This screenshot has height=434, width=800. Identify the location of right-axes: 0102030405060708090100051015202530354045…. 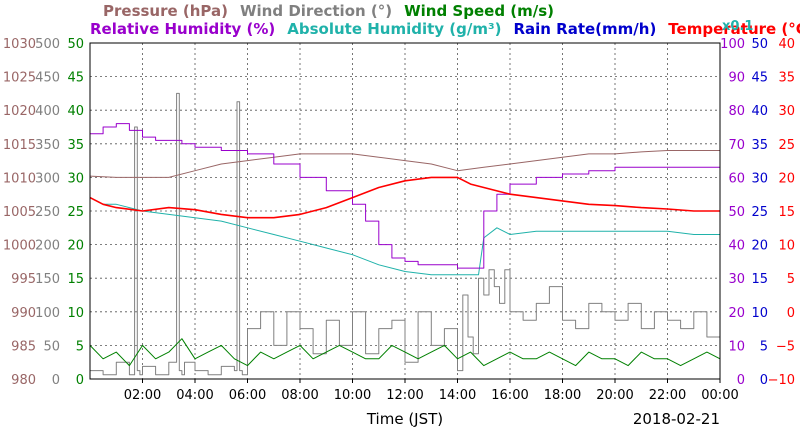
(757, 212).